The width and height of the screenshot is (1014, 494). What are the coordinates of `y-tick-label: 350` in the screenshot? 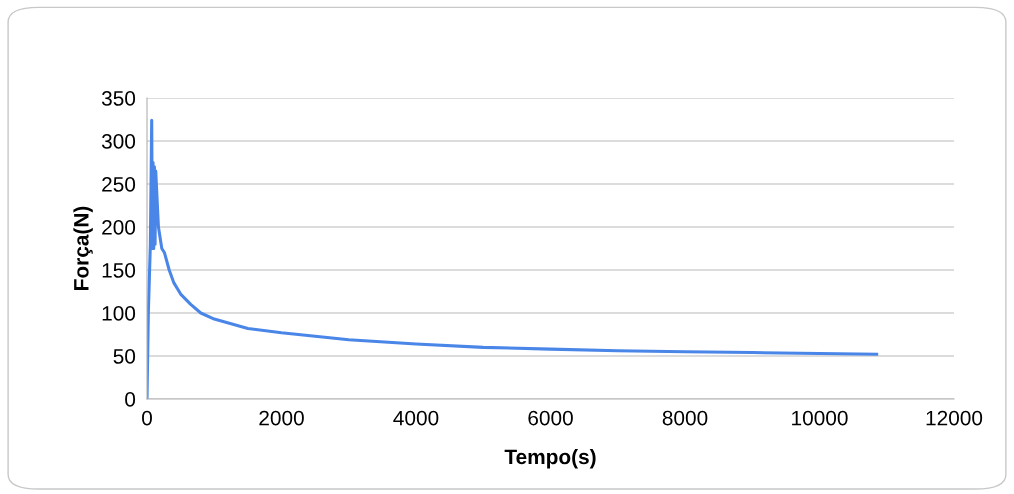 It's located at (118, 98).